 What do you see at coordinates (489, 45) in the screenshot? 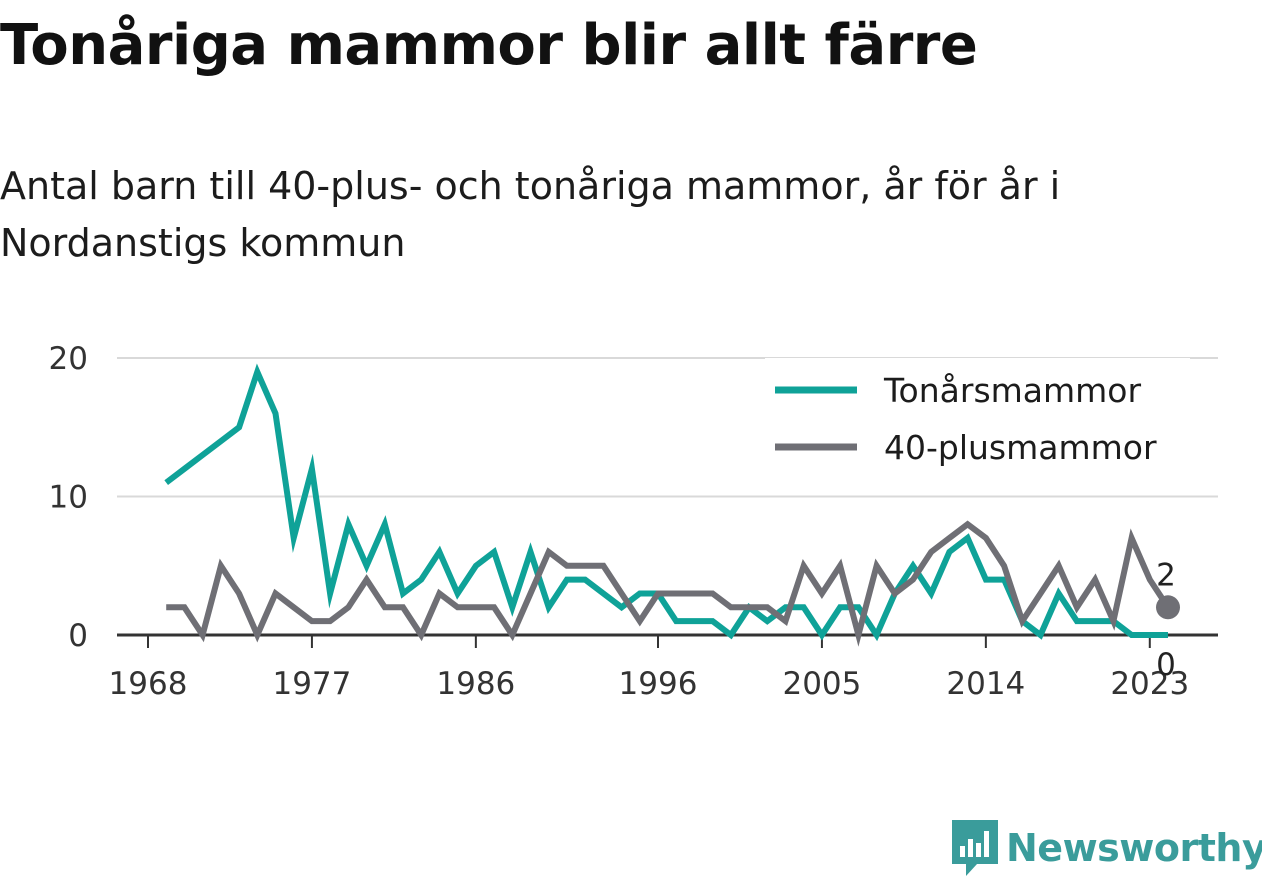
I see `chart-title: Tonåriga mammor blir allt färre` at bounding box center [489, 45].